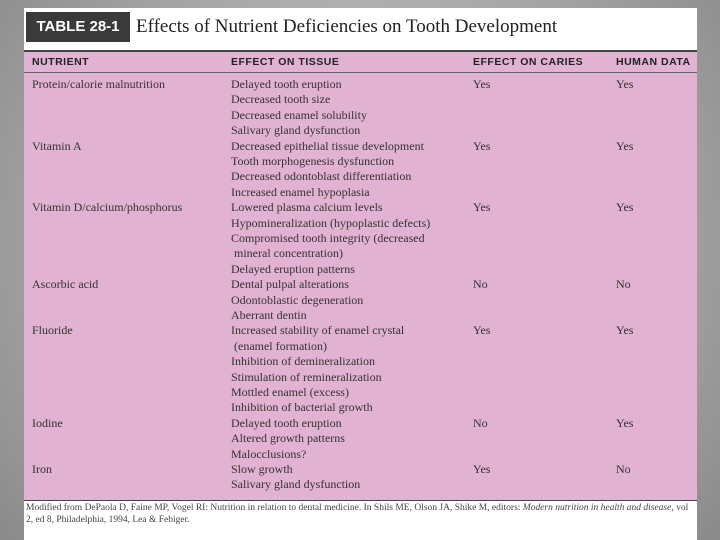  I want to click on effect: Inhibition of bacterial growth, so click(302, 407).